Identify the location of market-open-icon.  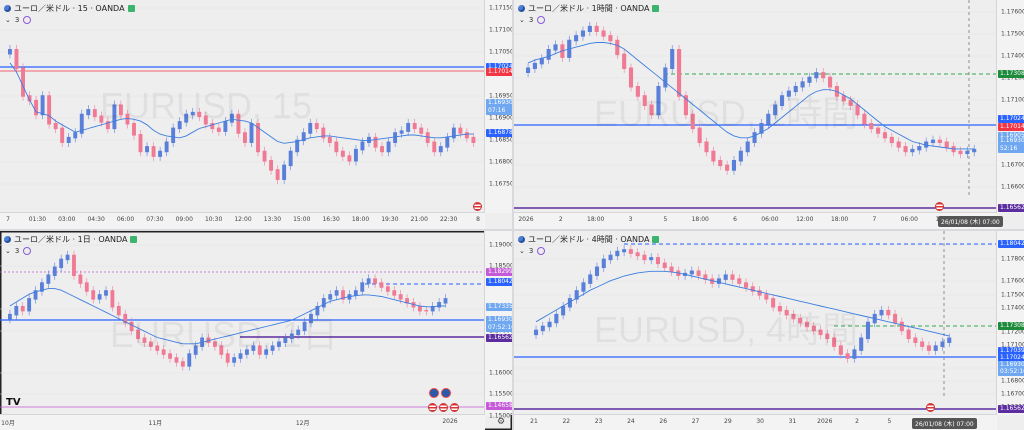
(656, 8).